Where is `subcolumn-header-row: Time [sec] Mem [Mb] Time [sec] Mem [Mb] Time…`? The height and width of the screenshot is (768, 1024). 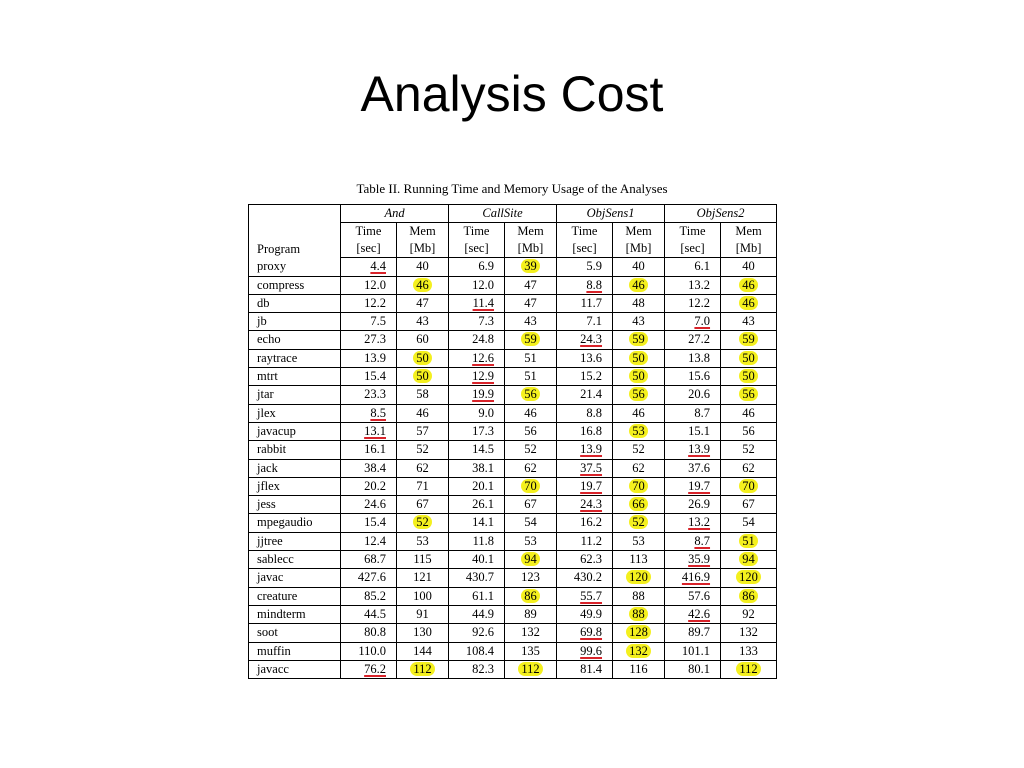
subcolumn-header-row: Time [sec] Mem [Mb] Time [sec] Mem [Mb] Time… is located at coordinates (513, 240).